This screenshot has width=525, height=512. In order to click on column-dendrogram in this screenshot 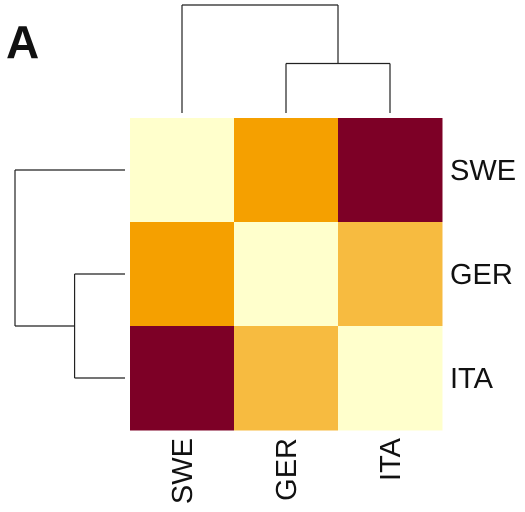, I will do `click(286, 58)`.